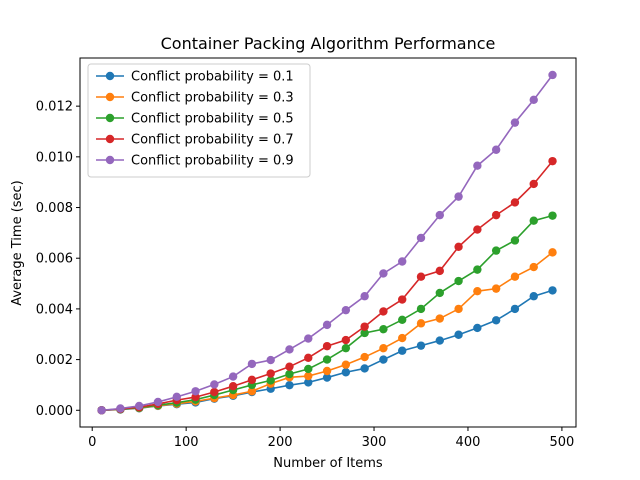 The image size is (640, 480). I want to click on x-tick-label: 400, so click(468, 442).